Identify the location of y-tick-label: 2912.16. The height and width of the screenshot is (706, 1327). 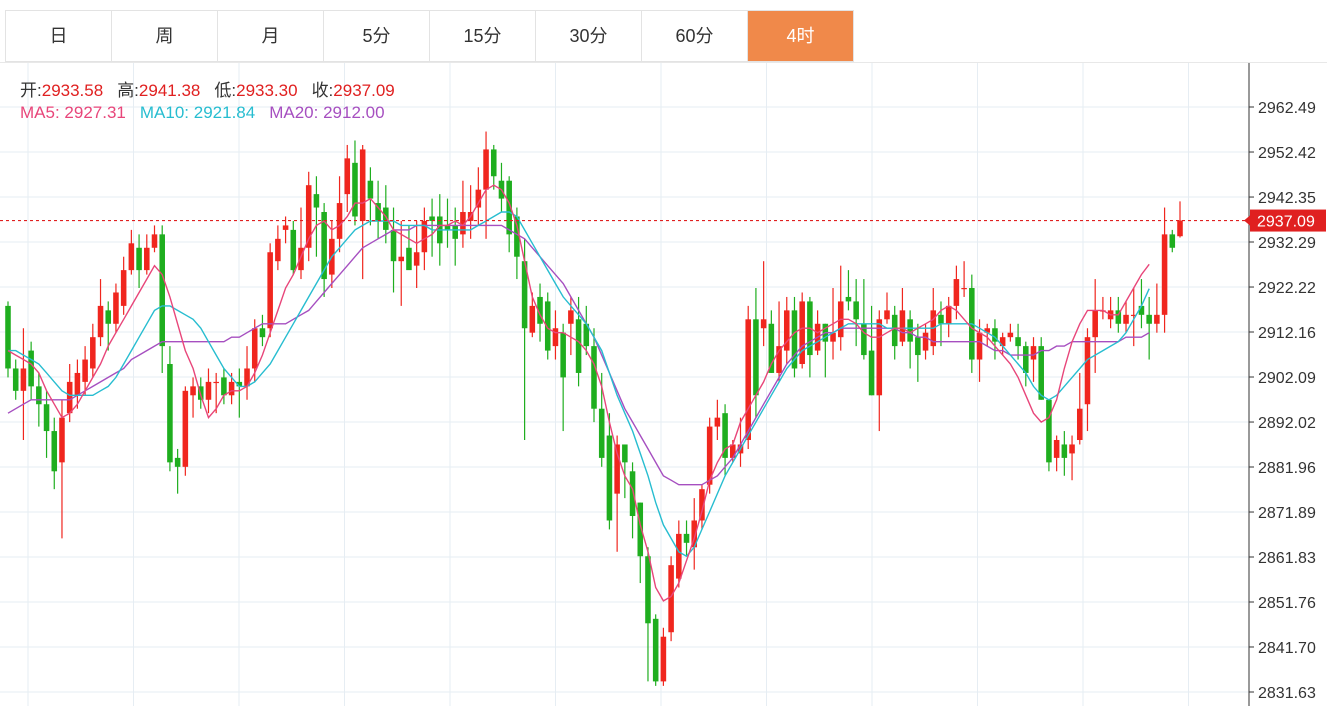
(1287, 333).